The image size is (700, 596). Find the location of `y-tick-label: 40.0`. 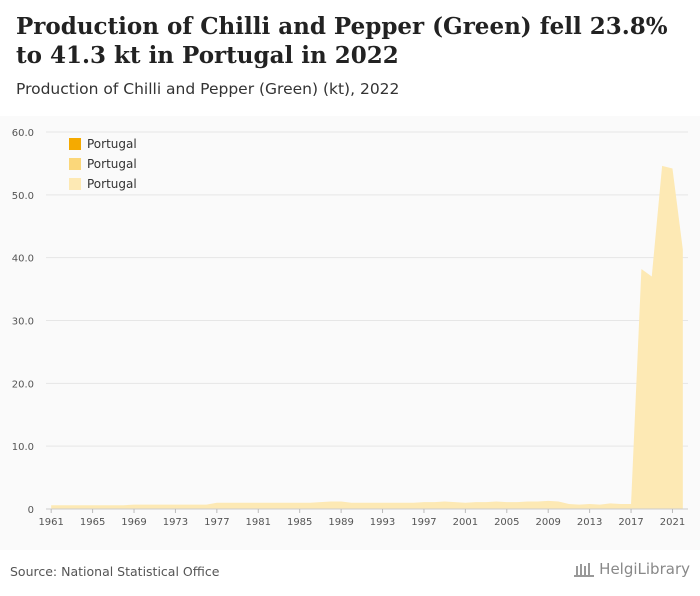

y-tick-label: 40.0 is located at coordinates (23, 259).